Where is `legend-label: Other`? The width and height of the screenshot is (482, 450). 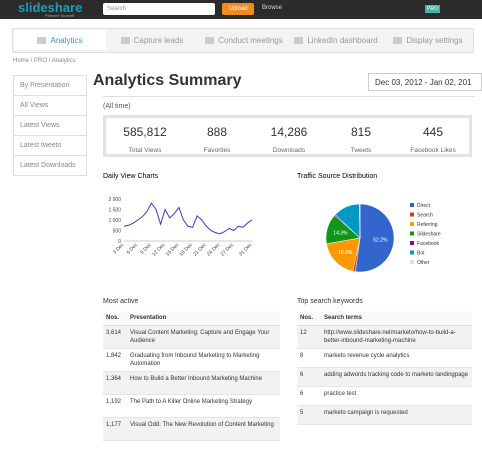 legend-label: Other is located at coordinates (423, 263).